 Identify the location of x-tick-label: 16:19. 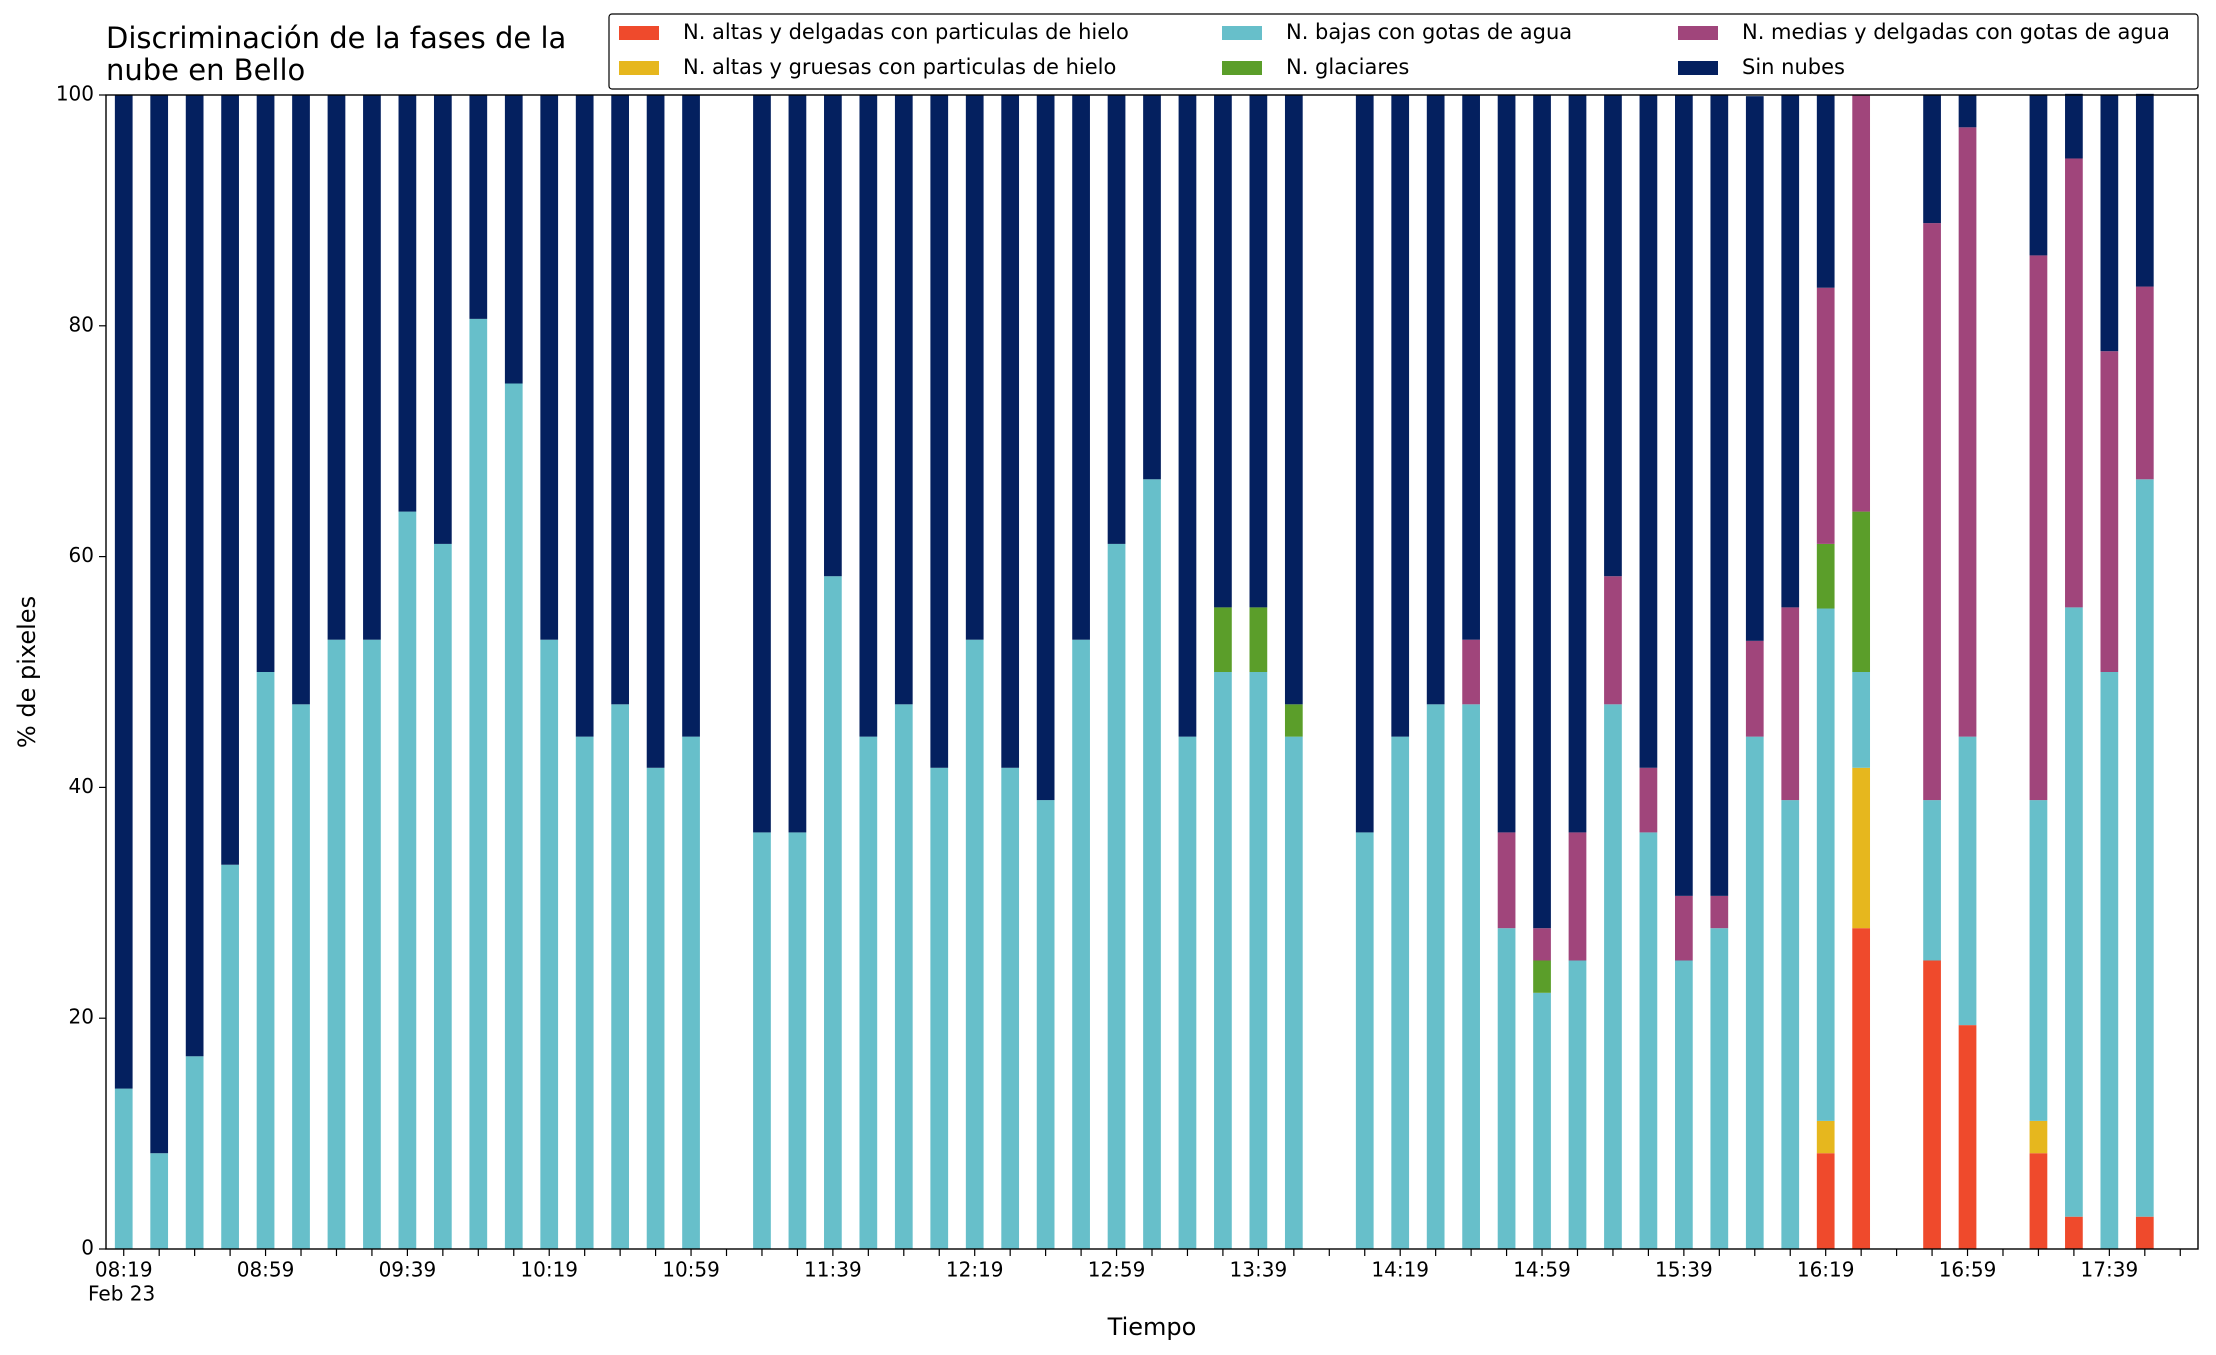
(1826, 1270).